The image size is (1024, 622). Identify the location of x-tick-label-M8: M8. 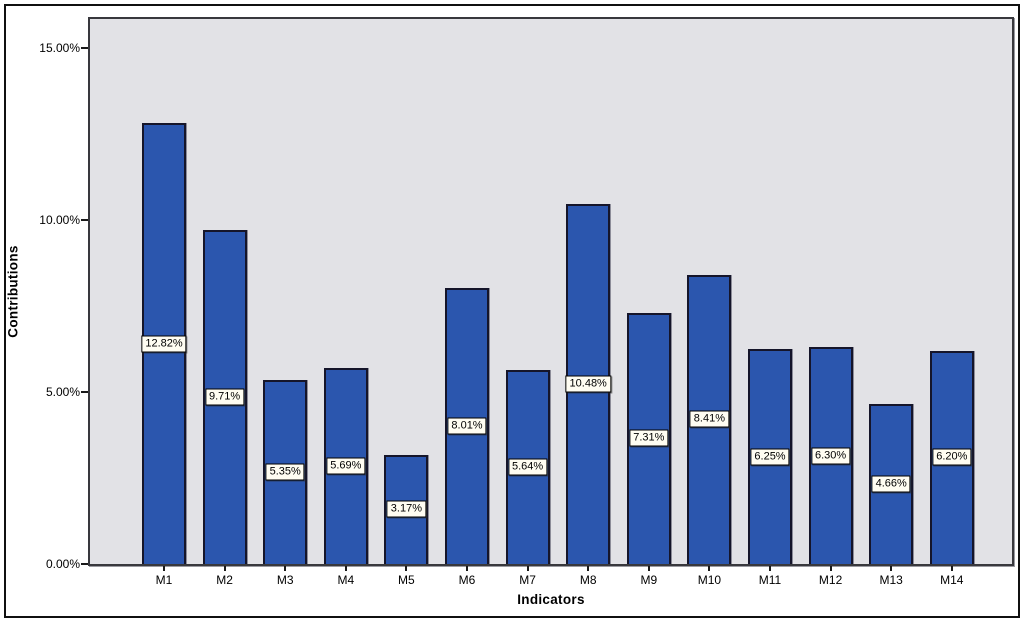
(588, 580).